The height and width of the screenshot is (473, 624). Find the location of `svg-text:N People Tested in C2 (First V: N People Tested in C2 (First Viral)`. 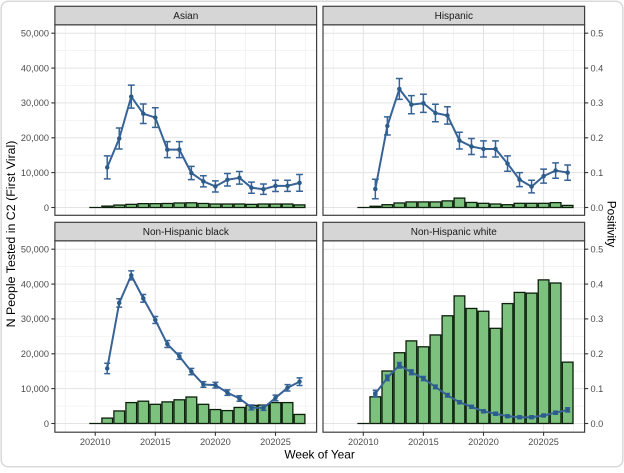

svg-text:N People Tested in C2 (First V: N People Tested in C2 (First Viral) is located at coordinates (11, 234).